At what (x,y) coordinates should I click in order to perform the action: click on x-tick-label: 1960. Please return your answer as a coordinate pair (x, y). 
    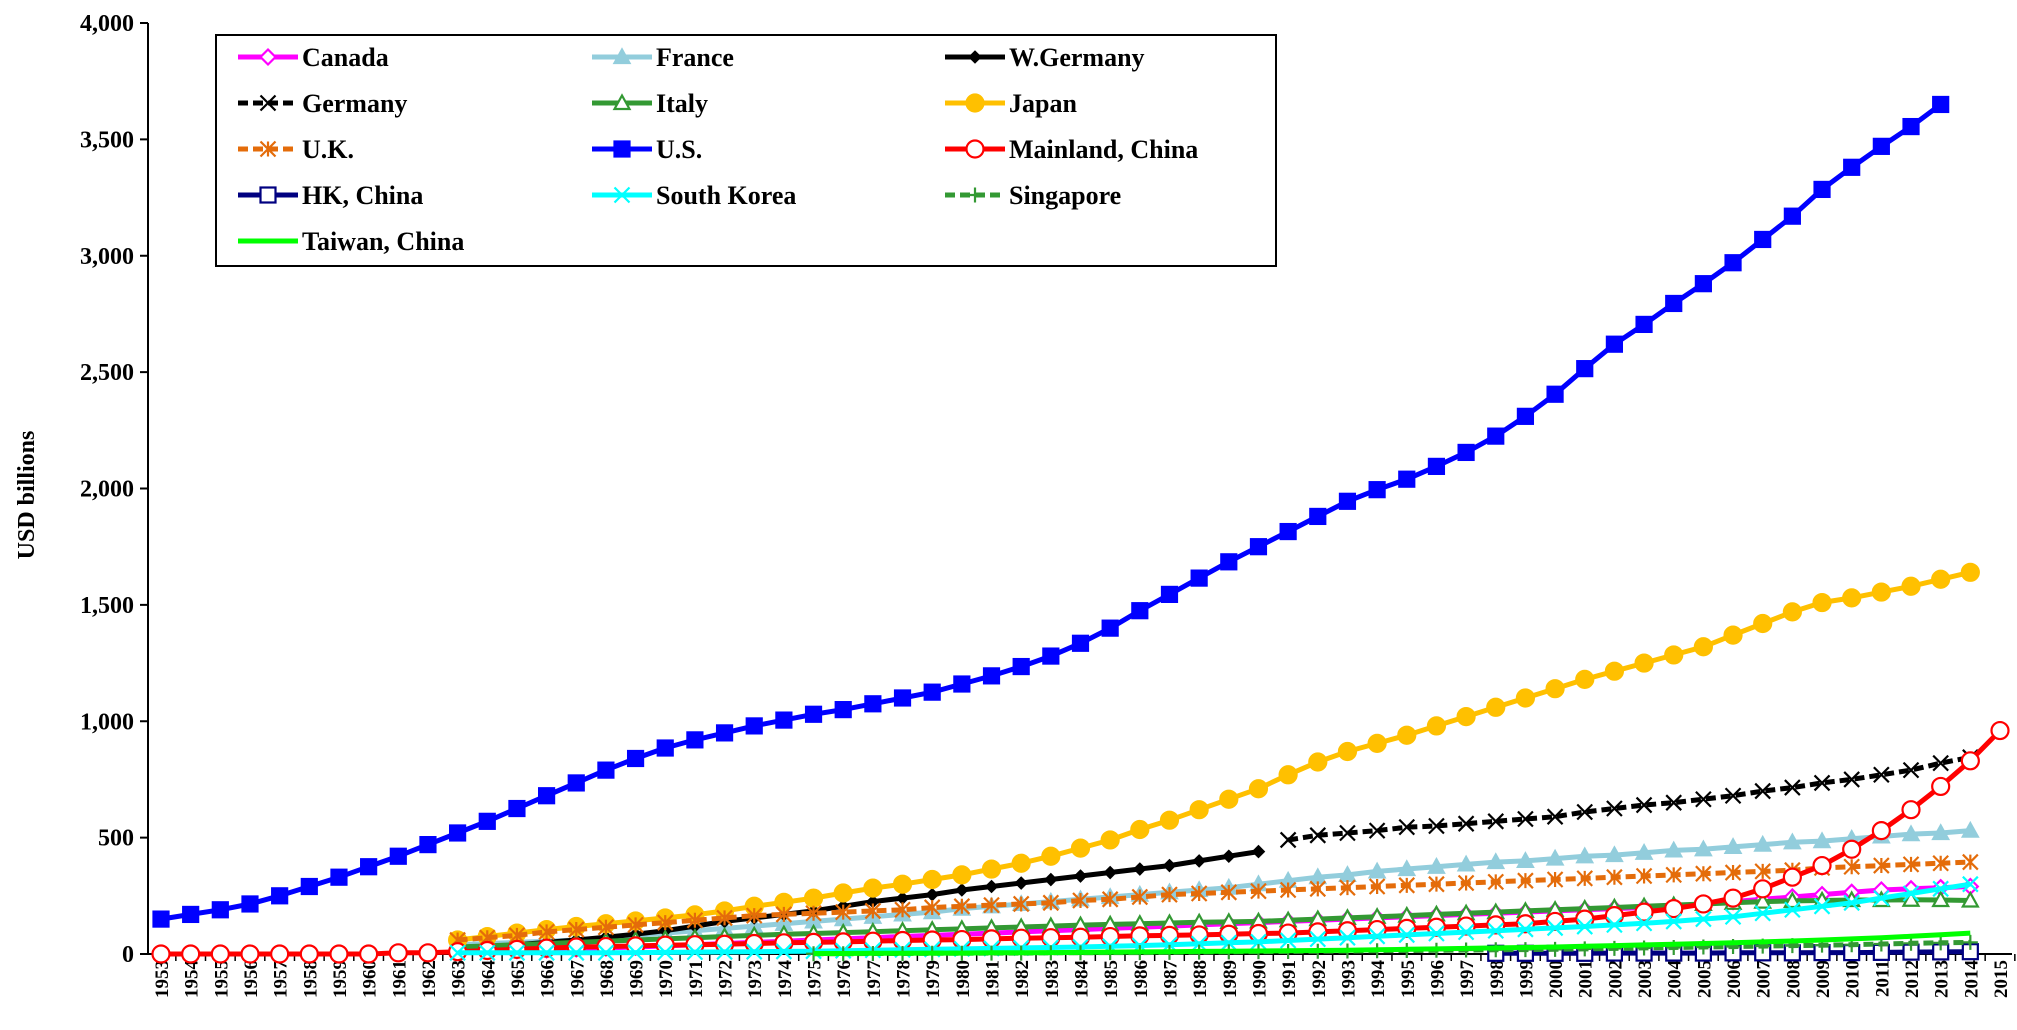
    Looking at the image, I should click on (370, 979).